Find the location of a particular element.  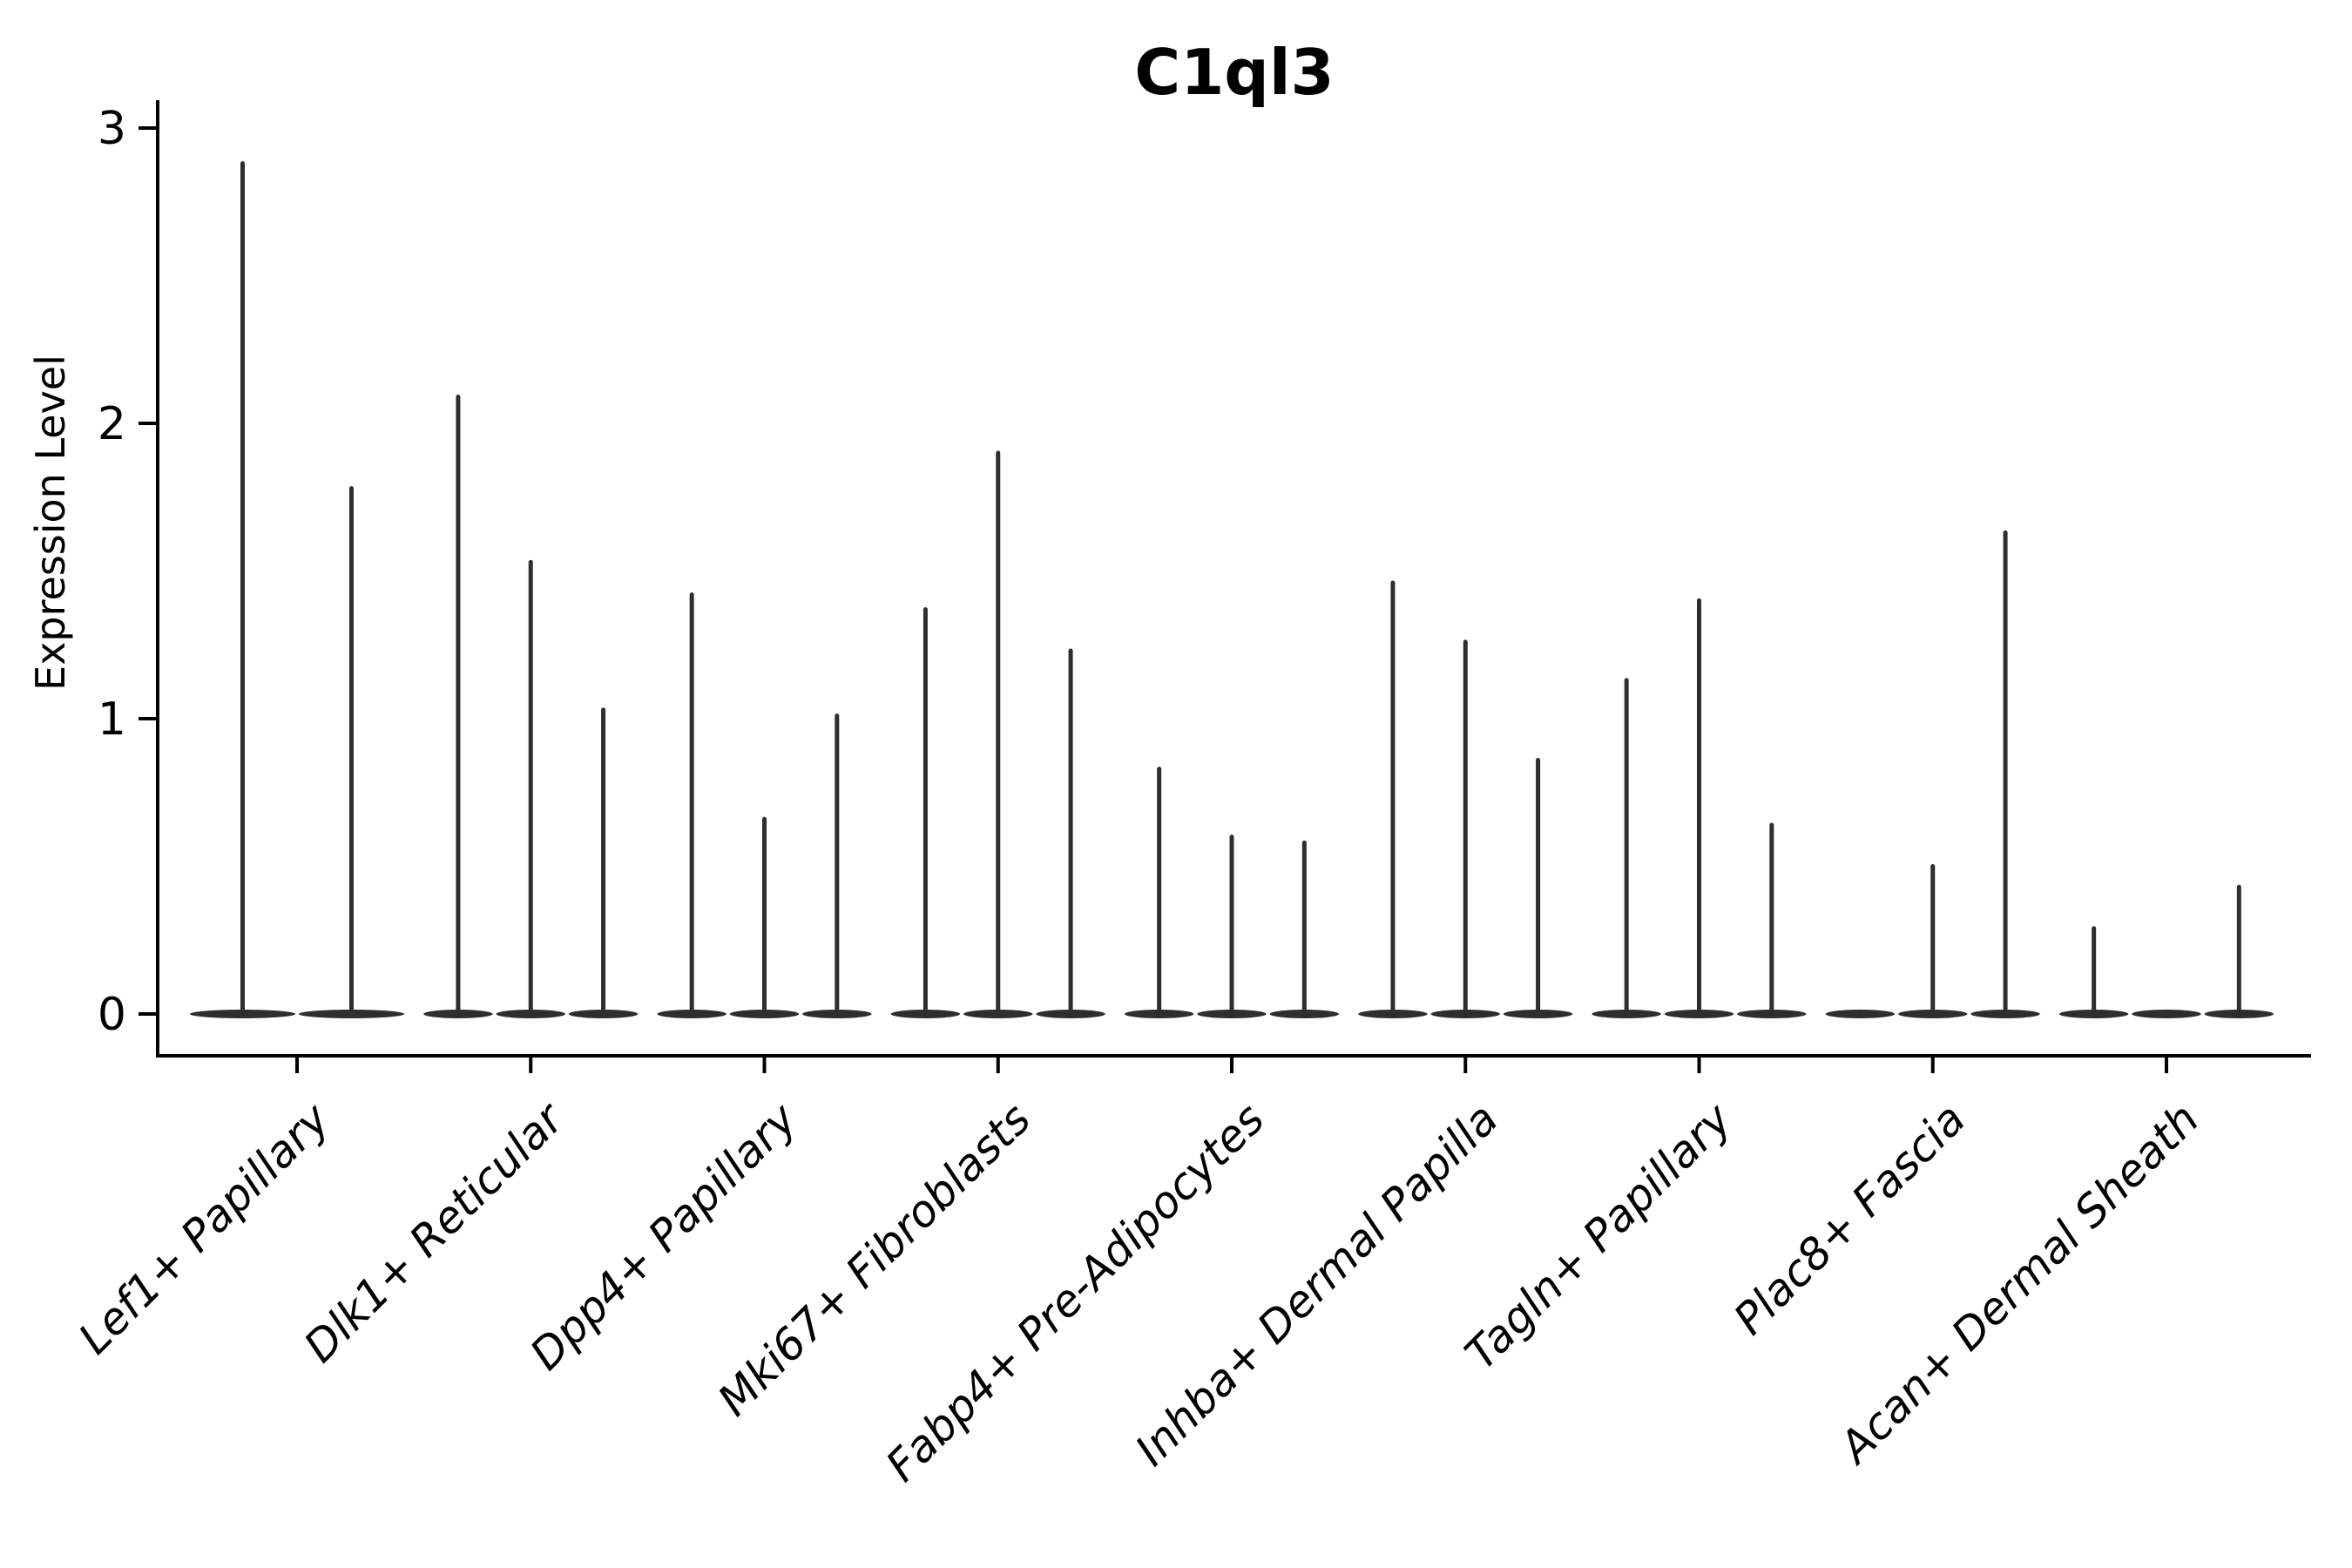

x-tick-label: Fabp4+ Pre-Adipocytes is located at coordinates (1075, 1292).